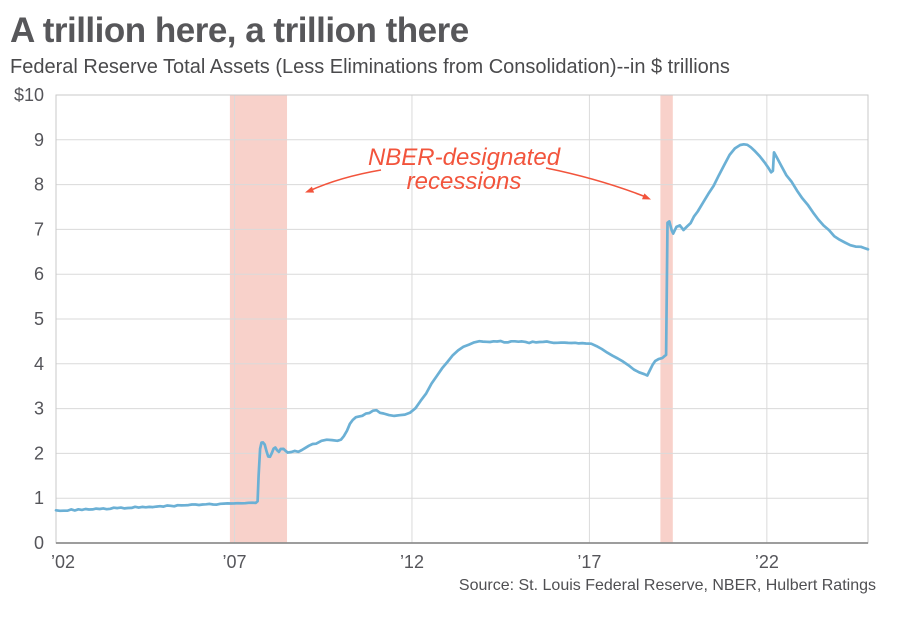 The height and width of the screenshot is (620, 912). Describe the element at coordinates (412, 562) in the screenshot. I see `x-tick-label: ’12` at that location.